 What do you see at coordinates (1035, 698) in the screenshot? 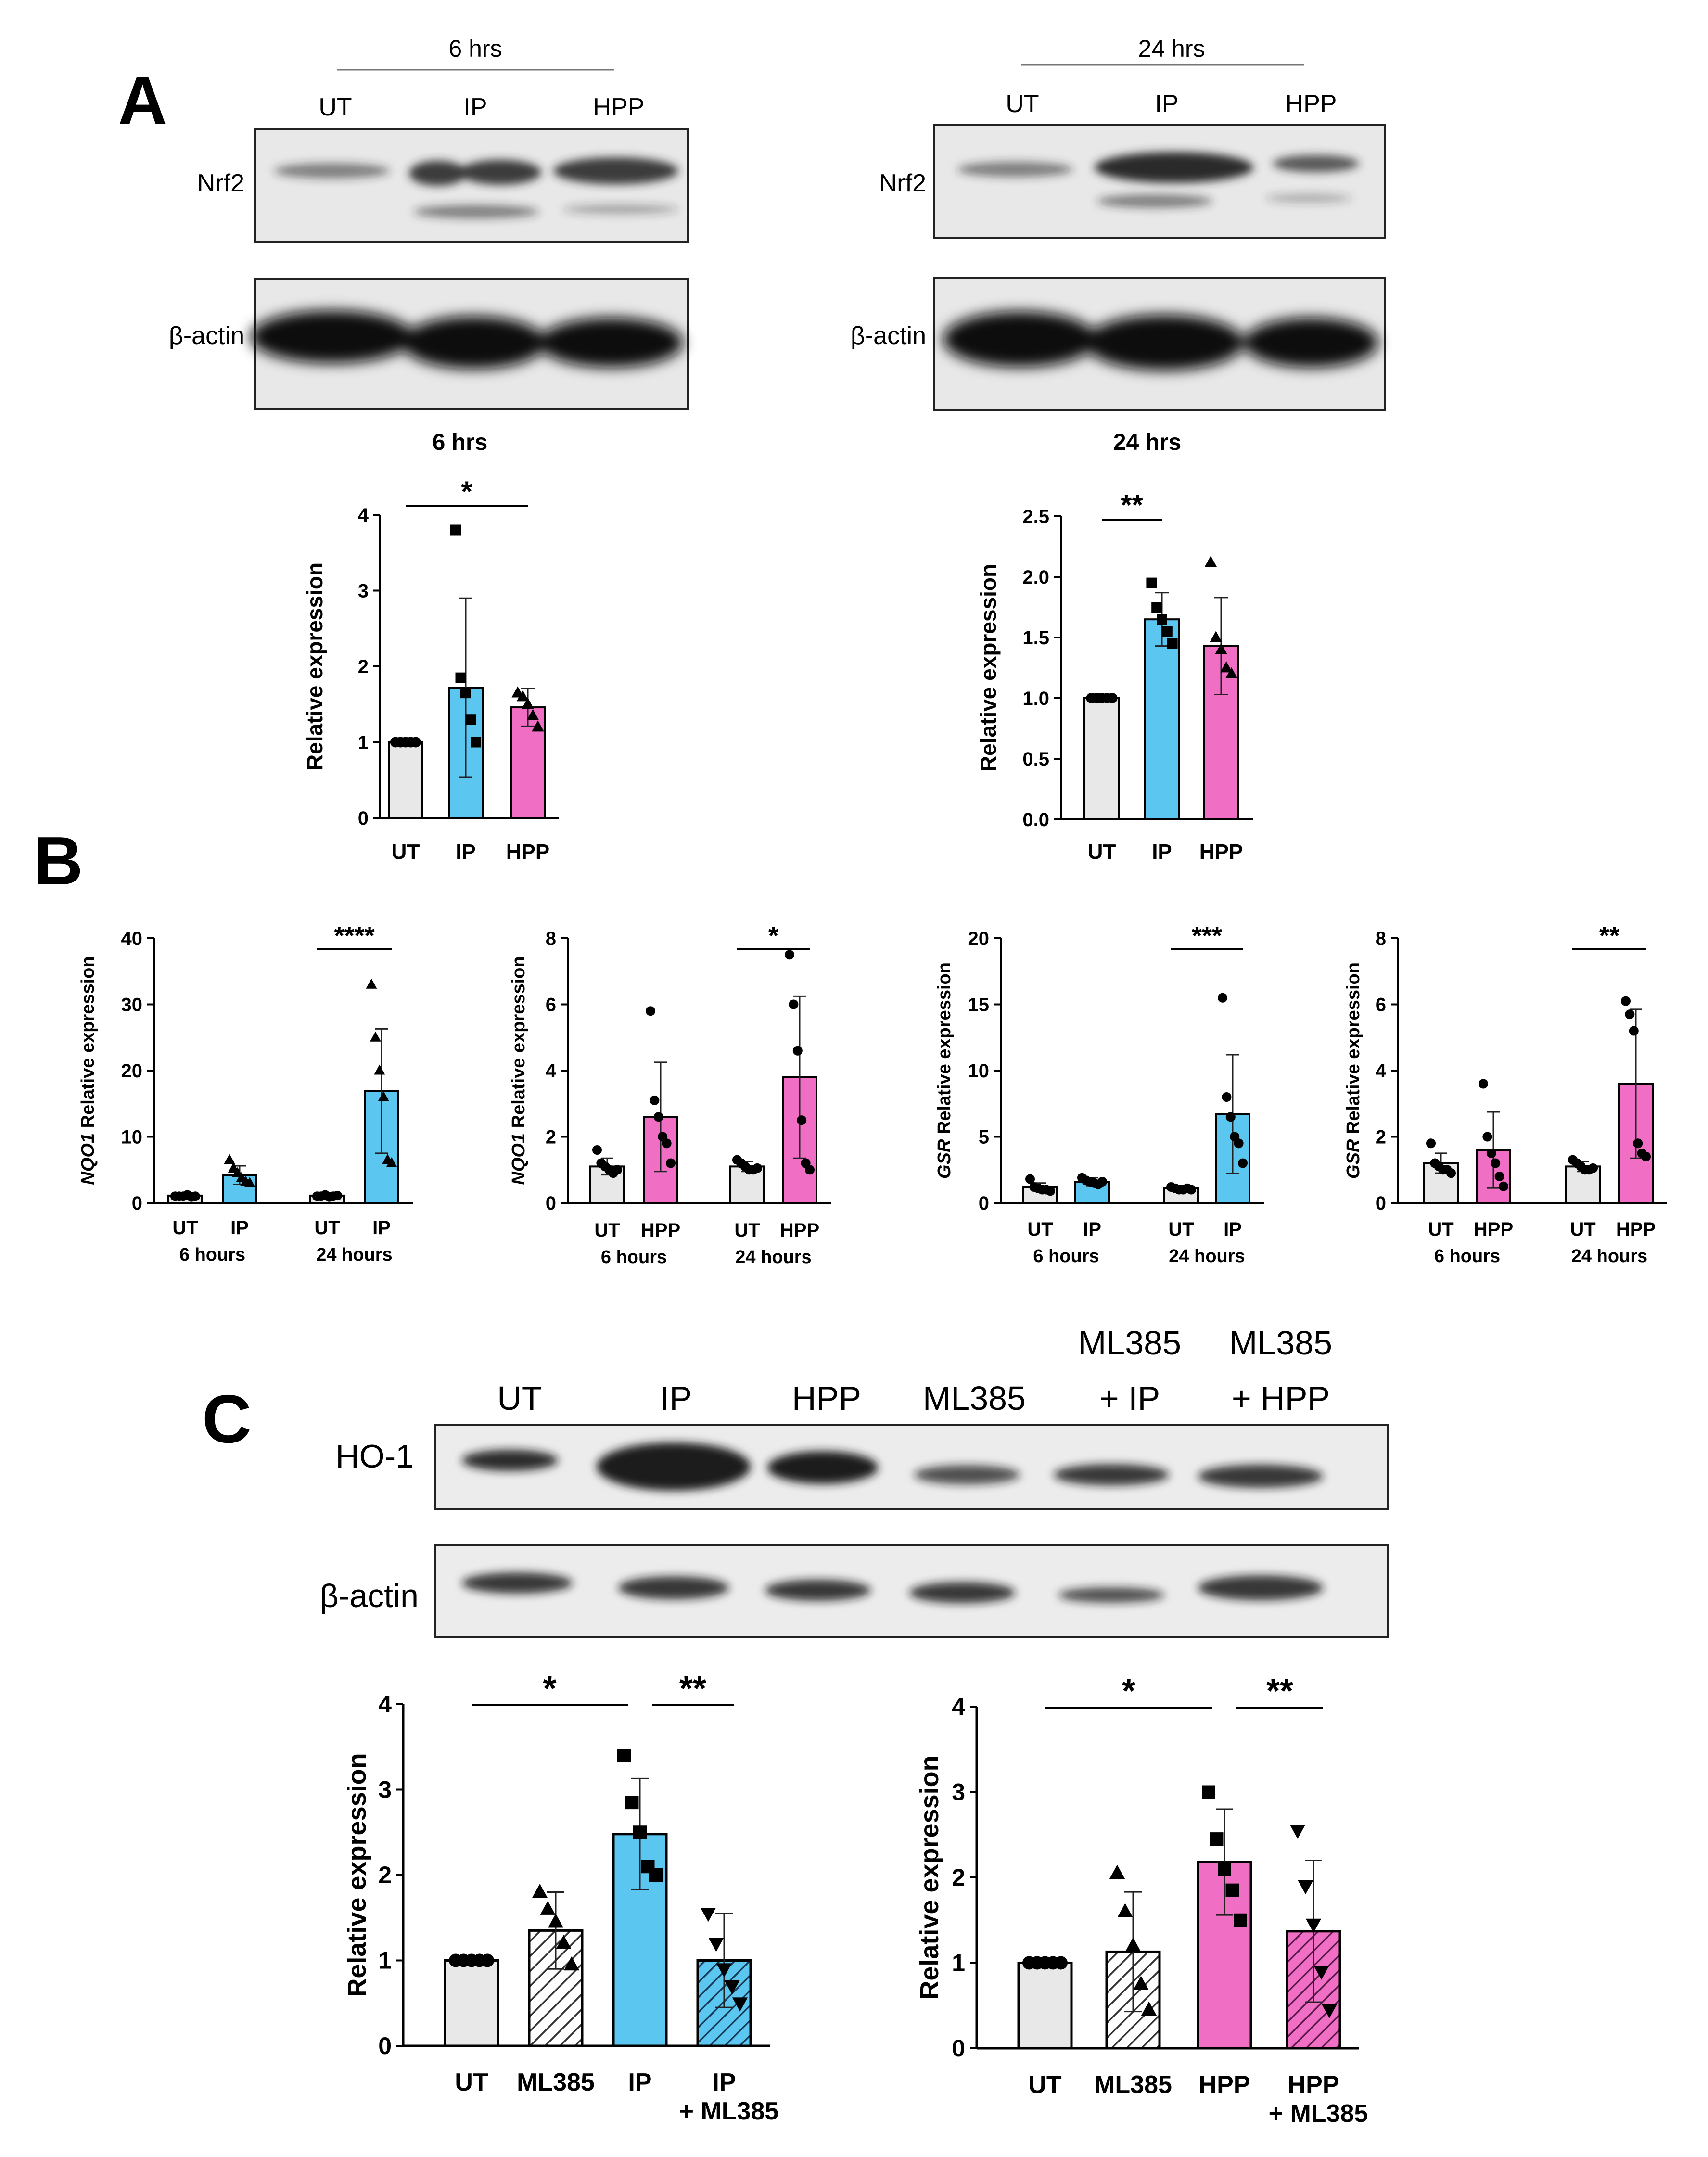
I see `y-tick-label: 1.0` at bounding box center [1035, 698].